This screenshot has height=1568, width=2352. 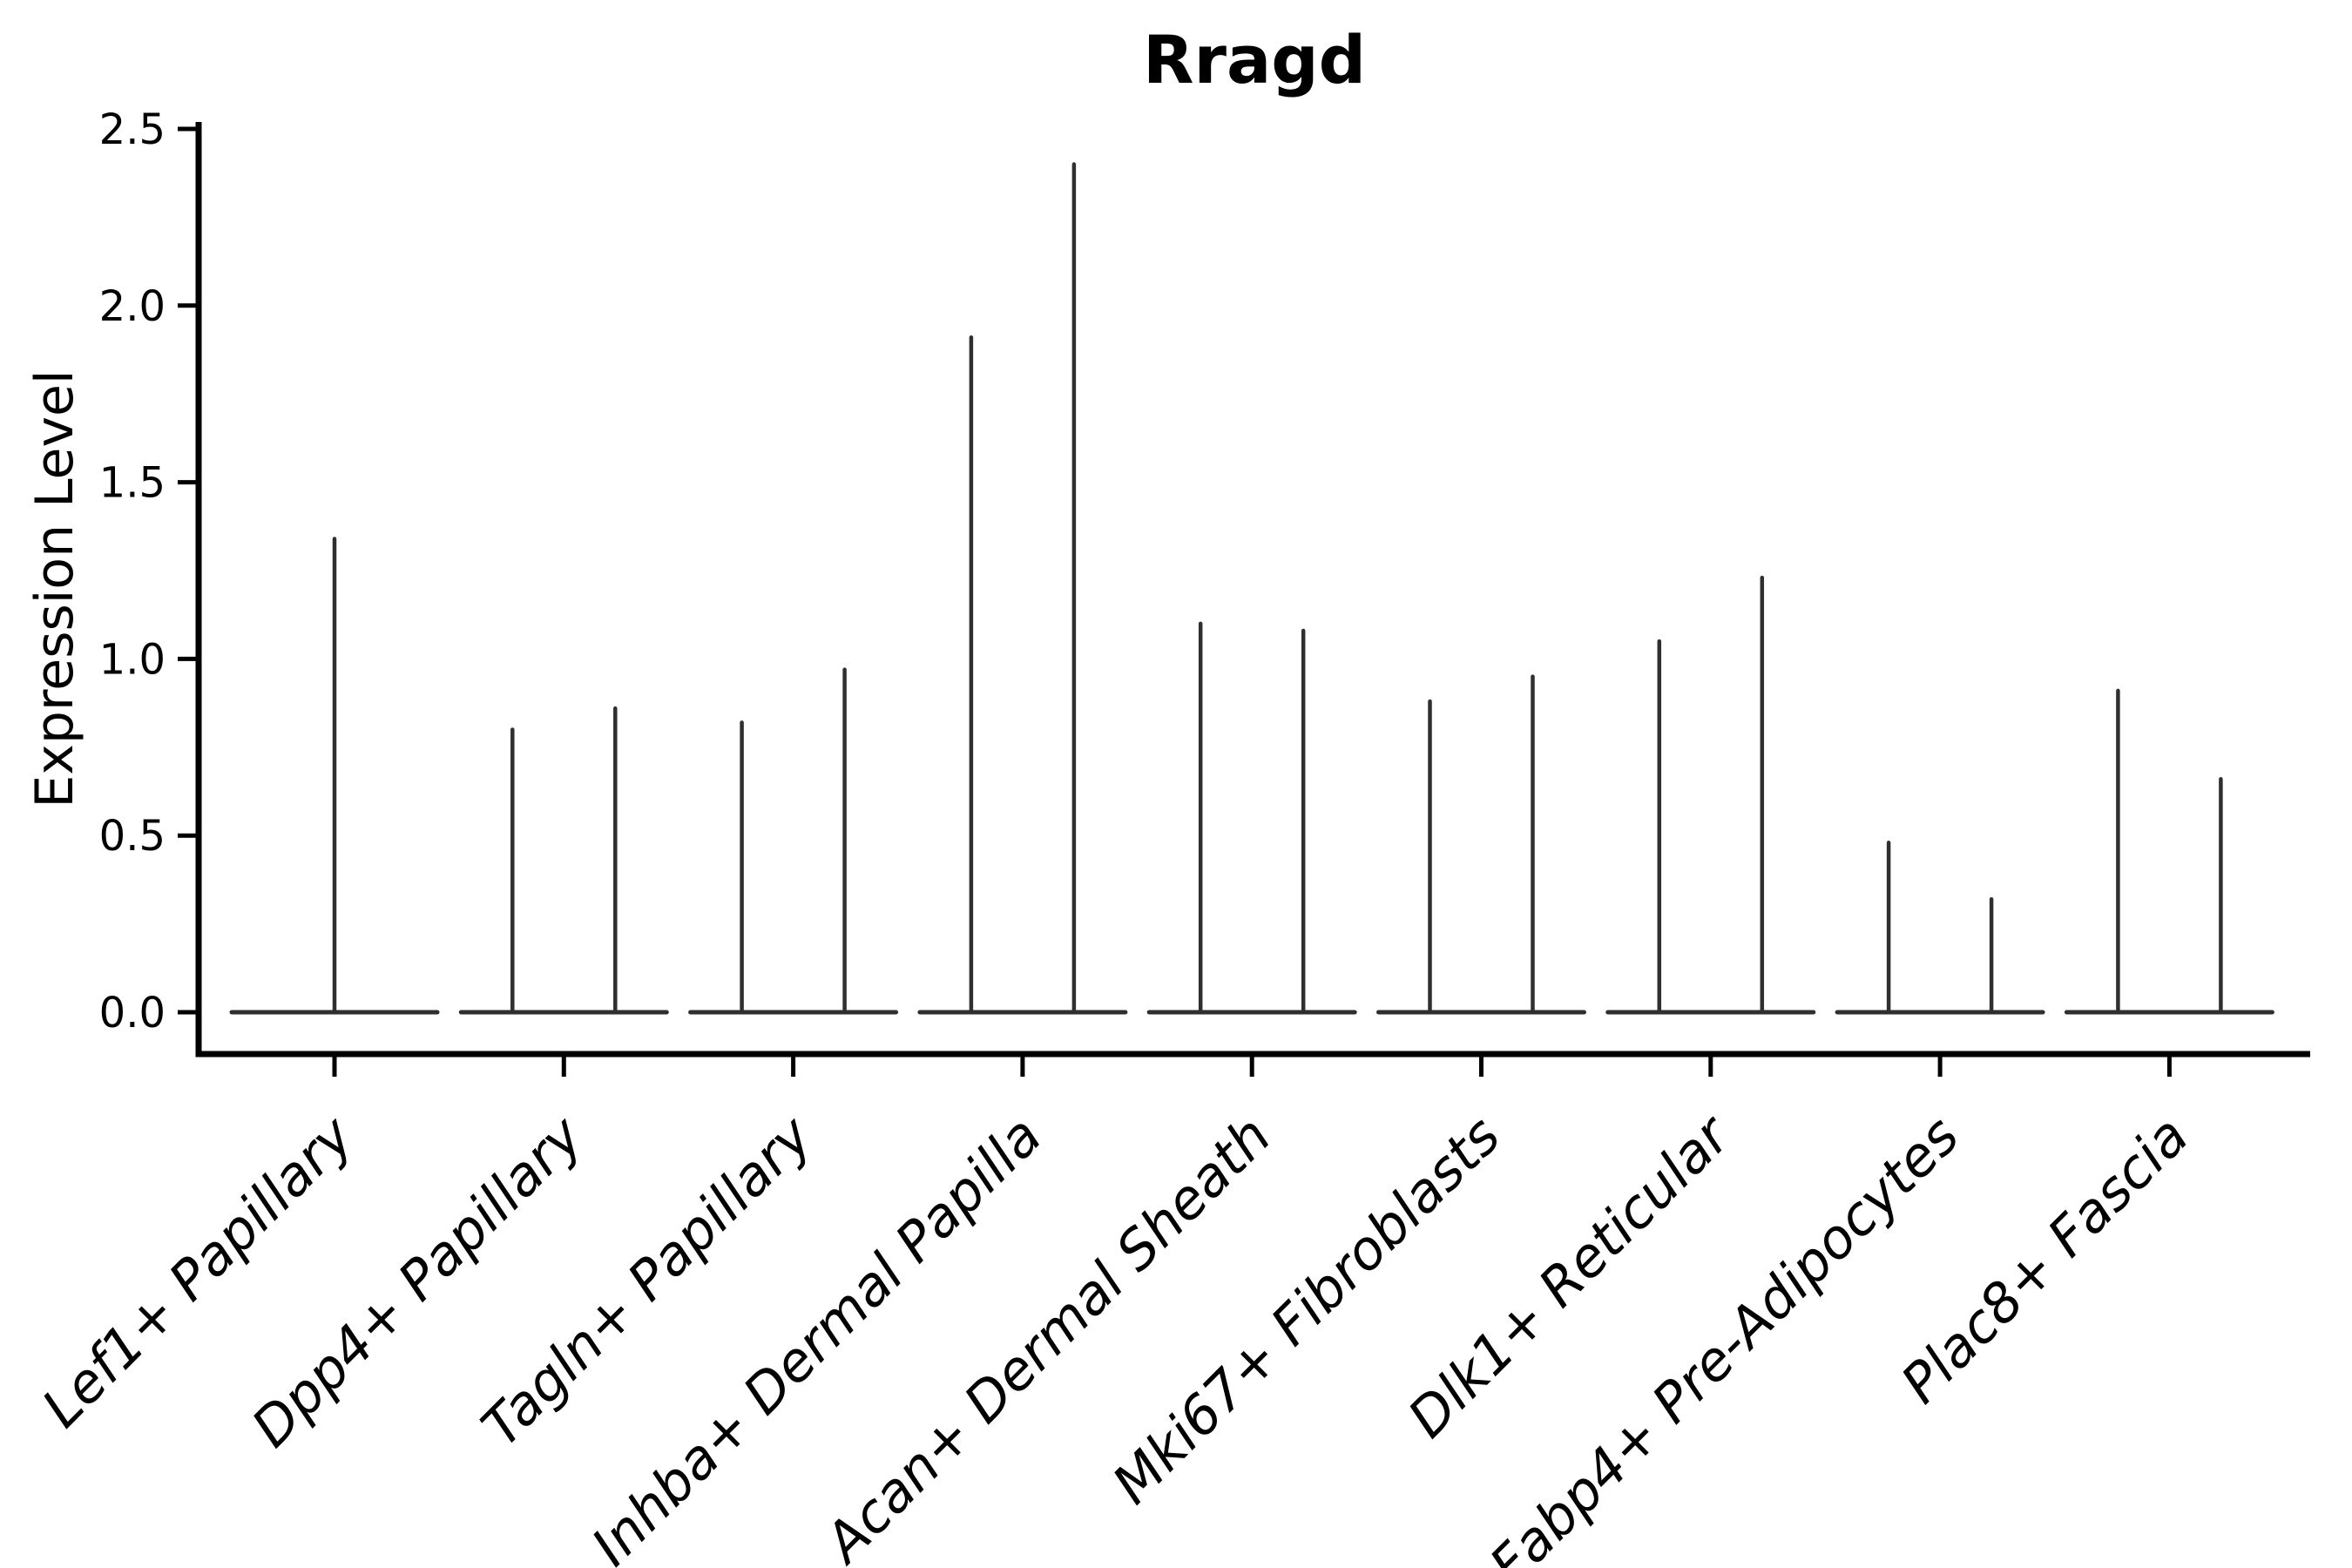 I want to click on y-tick-label: 1.0, so click(x=132, y=659).